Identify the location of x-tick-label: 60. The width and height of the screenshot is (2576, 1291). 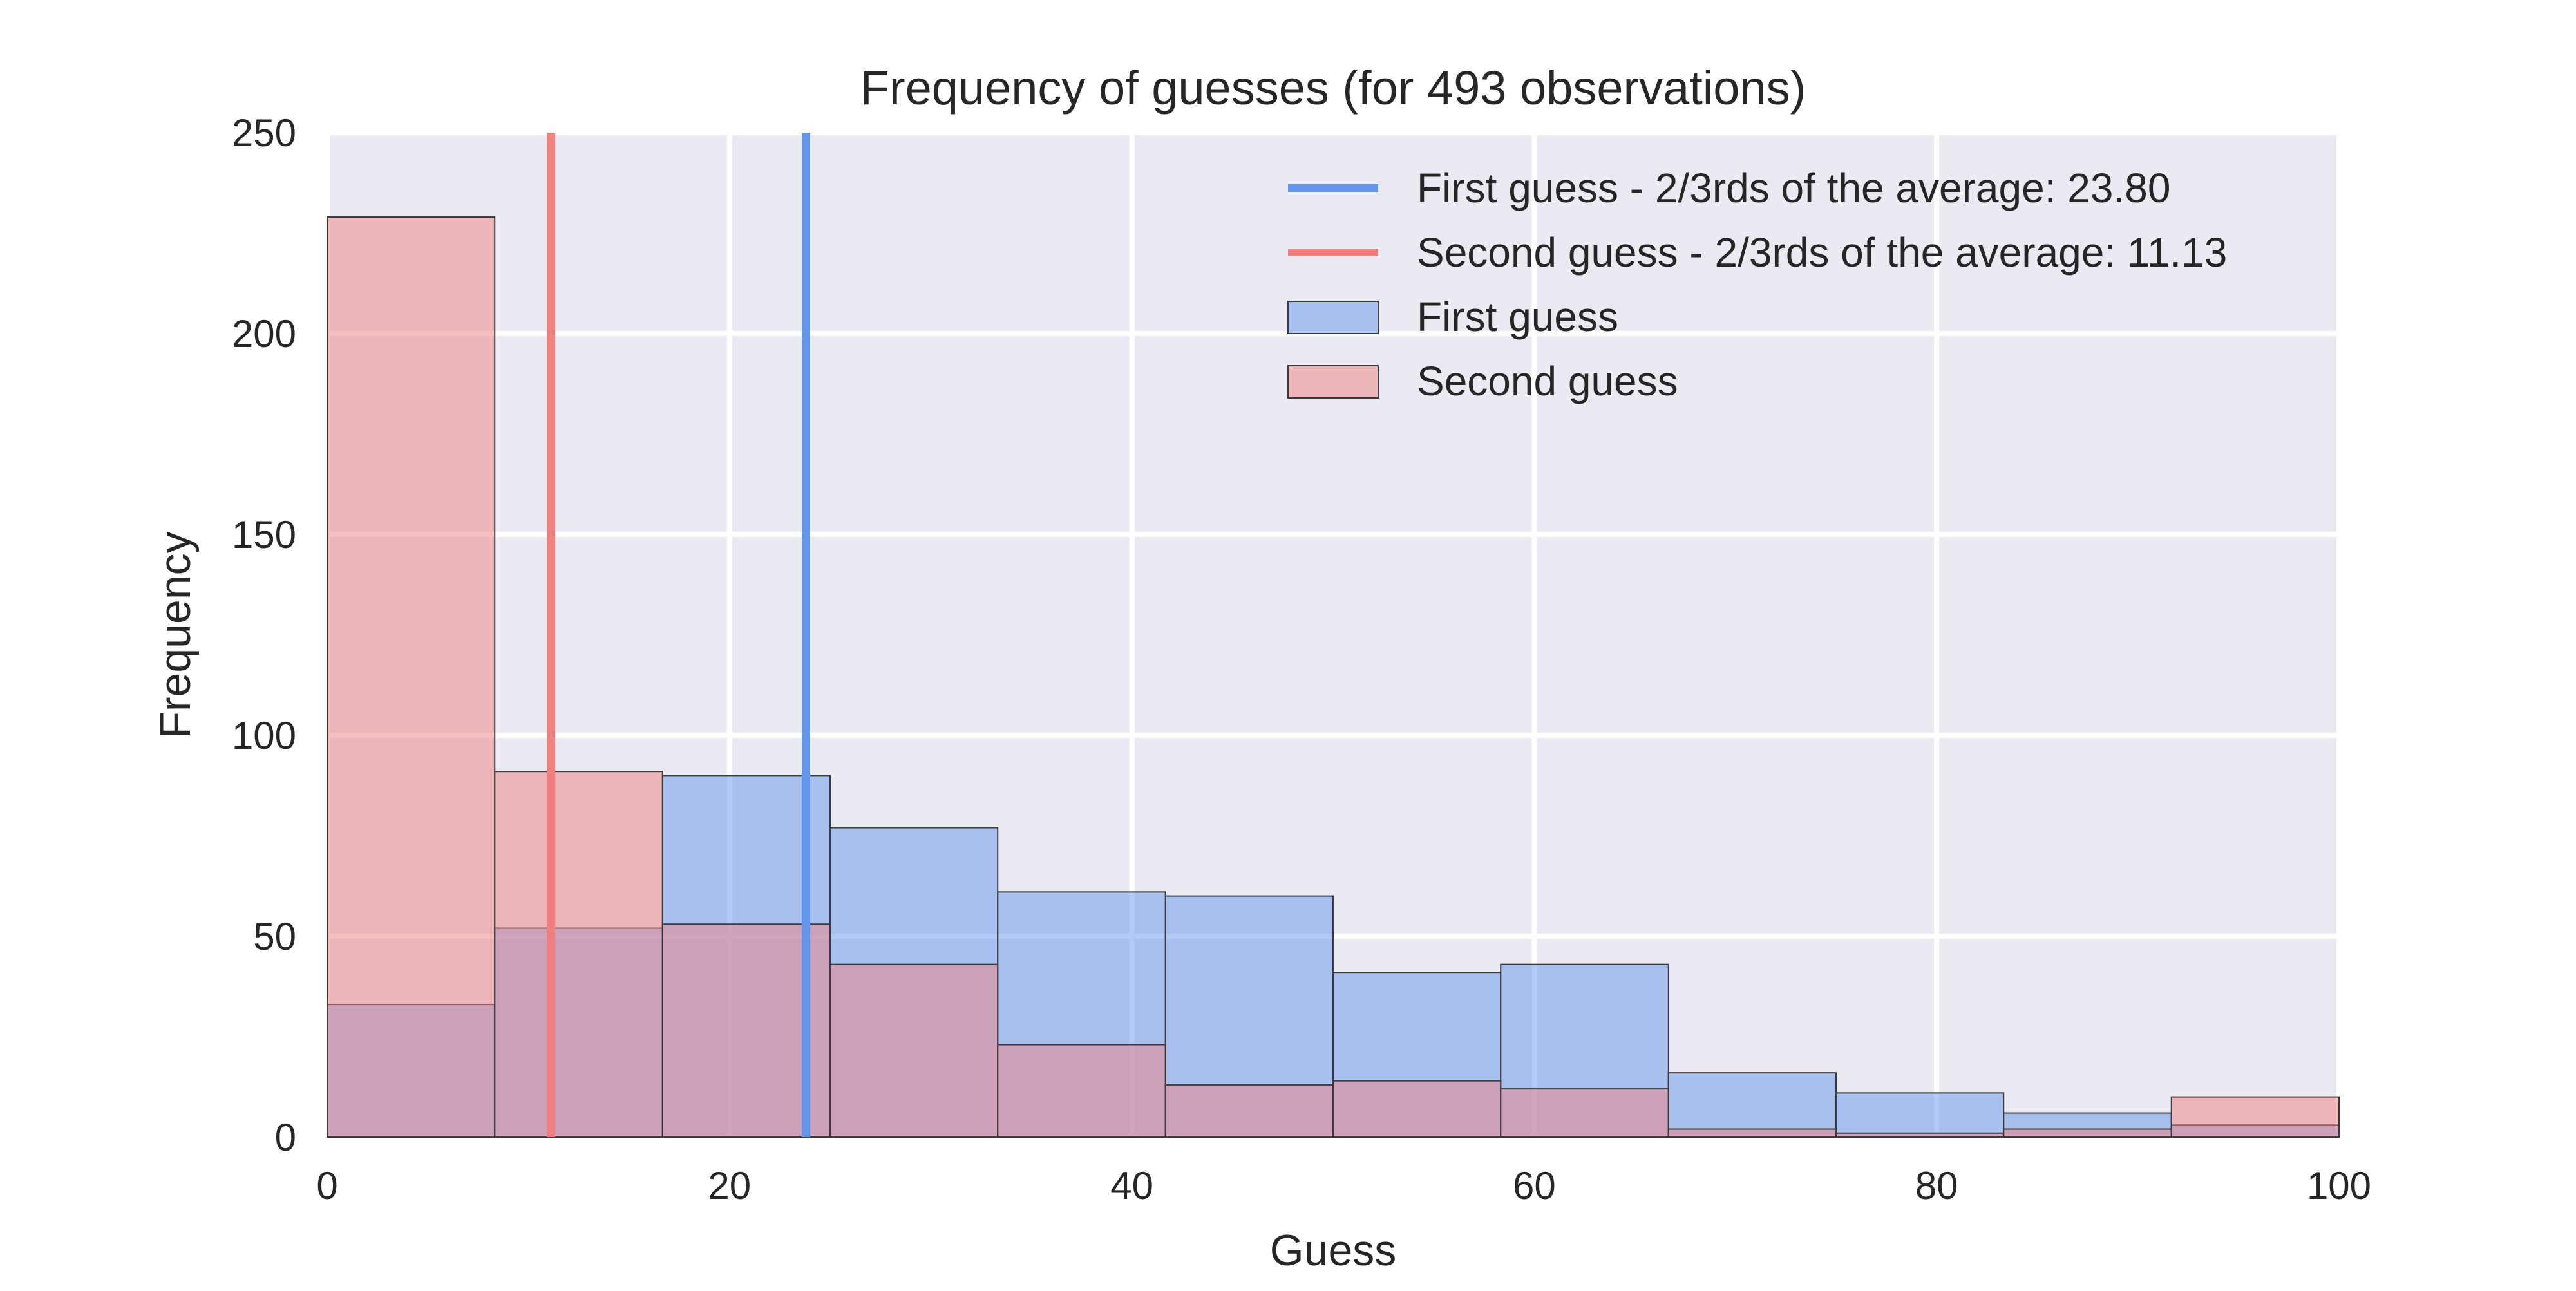
(1535, 1185).